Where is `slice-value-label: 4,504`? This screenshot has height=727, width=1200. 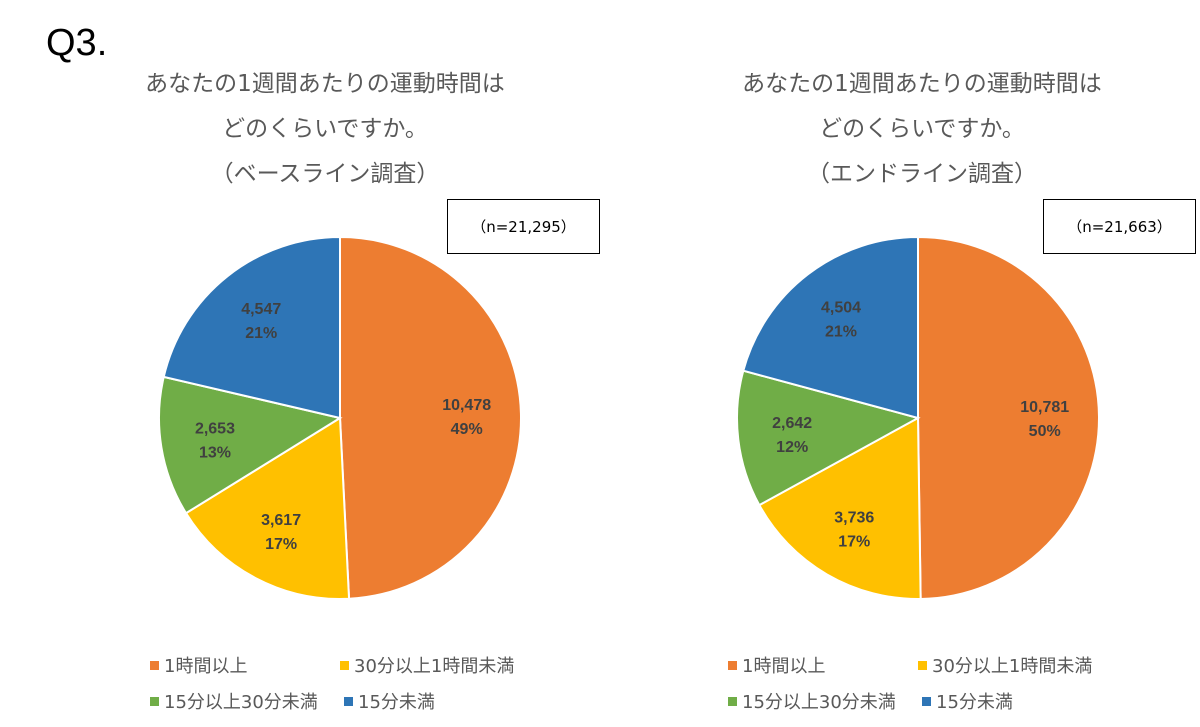
slice-value-label: 4,504 is located at coordinates (841, 307).